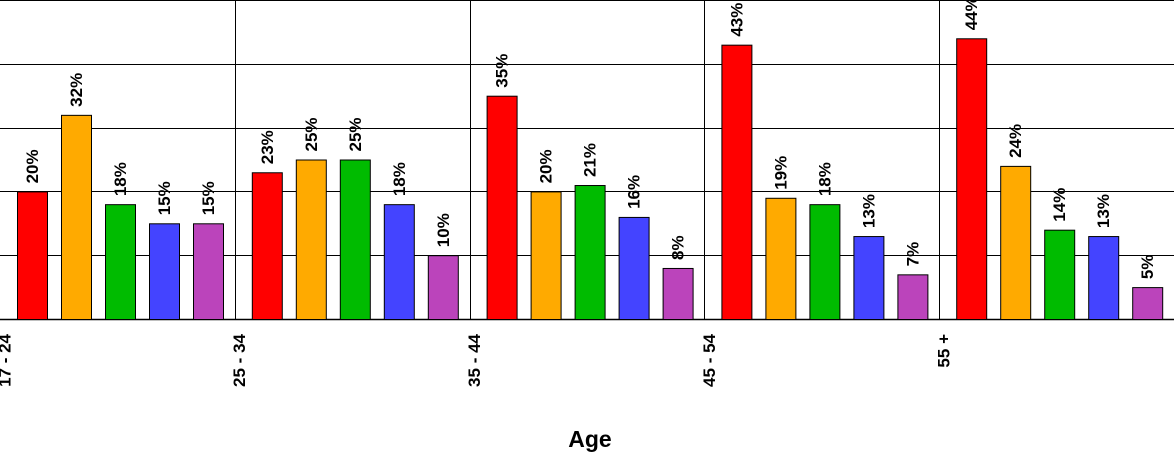 This screenshot has width=1174, height=456. Describe the element at coordinates (944, 351) in the screenshot. I see `category-tick-label: 55 +` at that location.